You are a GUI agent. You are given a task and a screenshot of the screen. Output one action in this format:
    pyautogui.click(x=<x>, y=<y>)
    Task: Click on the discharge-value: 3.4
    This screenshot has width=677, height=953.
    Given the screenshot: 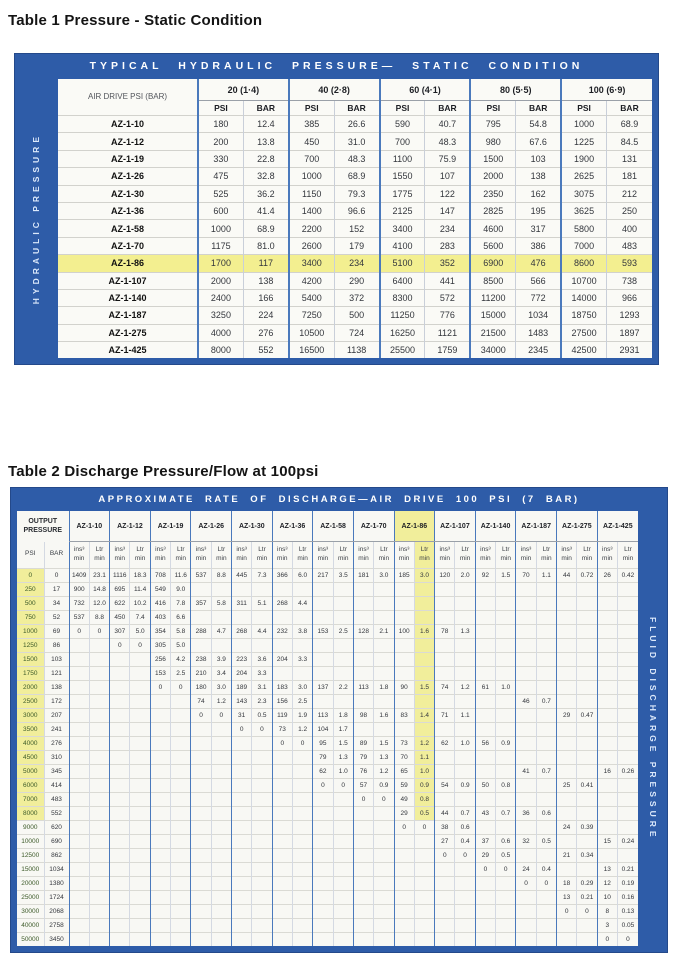 What is the action you would take?
    pyautogui.click(x=221, y=673)
    